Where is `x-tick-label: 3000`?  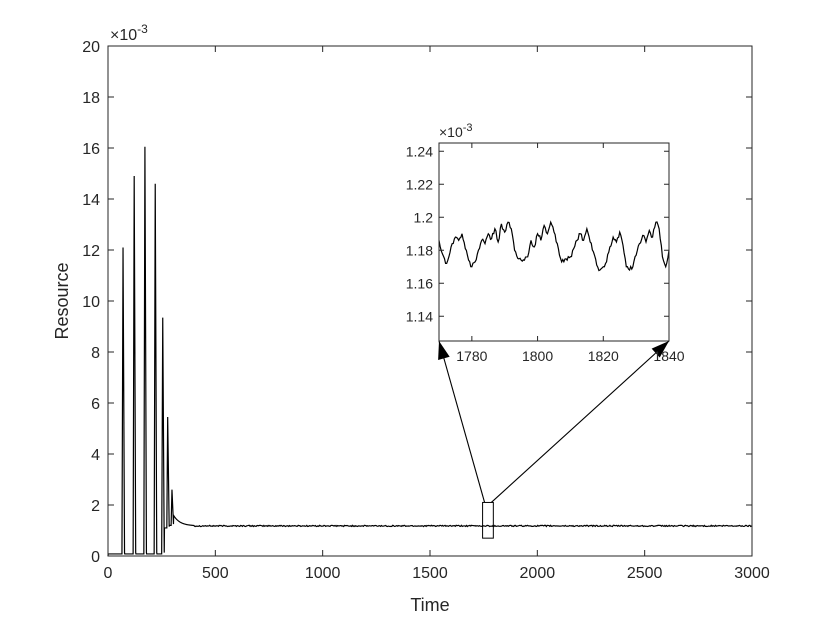 x-tick-label: 3000 is located at coordinates (752, 573).